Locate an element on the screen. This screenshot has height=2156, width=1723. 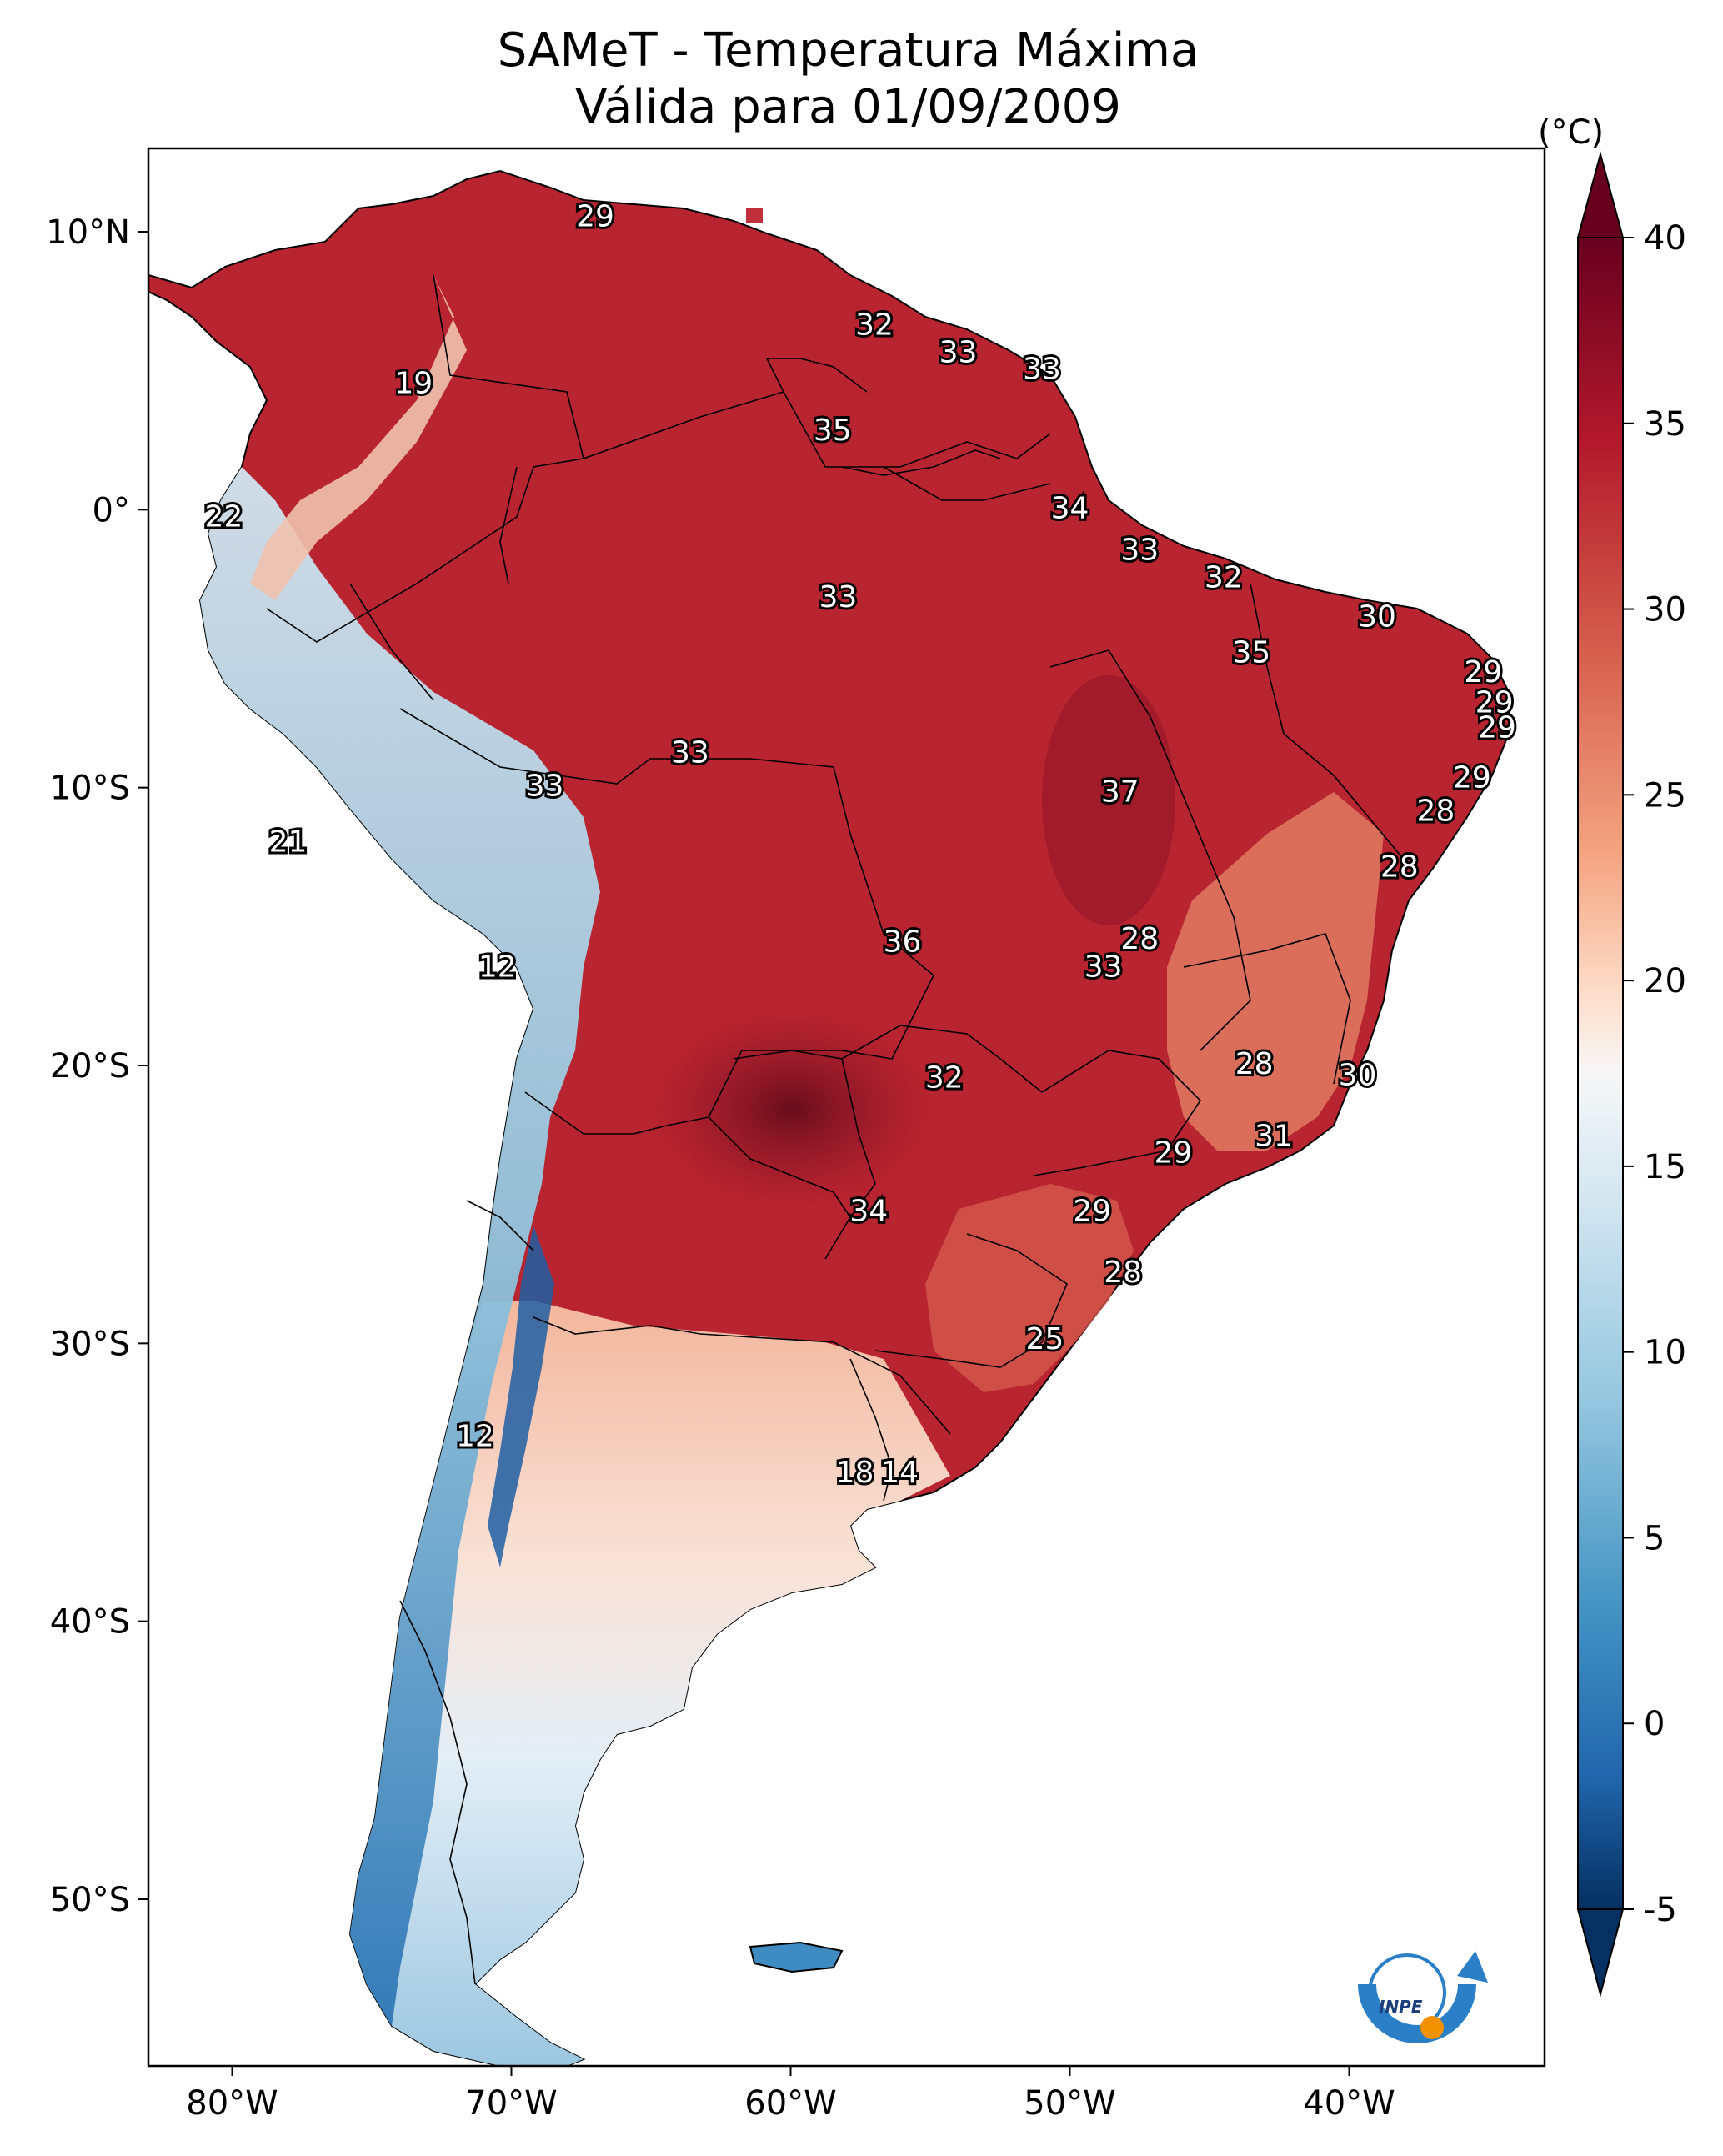
inpe-logo: INPE is located at coordinates (1423, 1997).